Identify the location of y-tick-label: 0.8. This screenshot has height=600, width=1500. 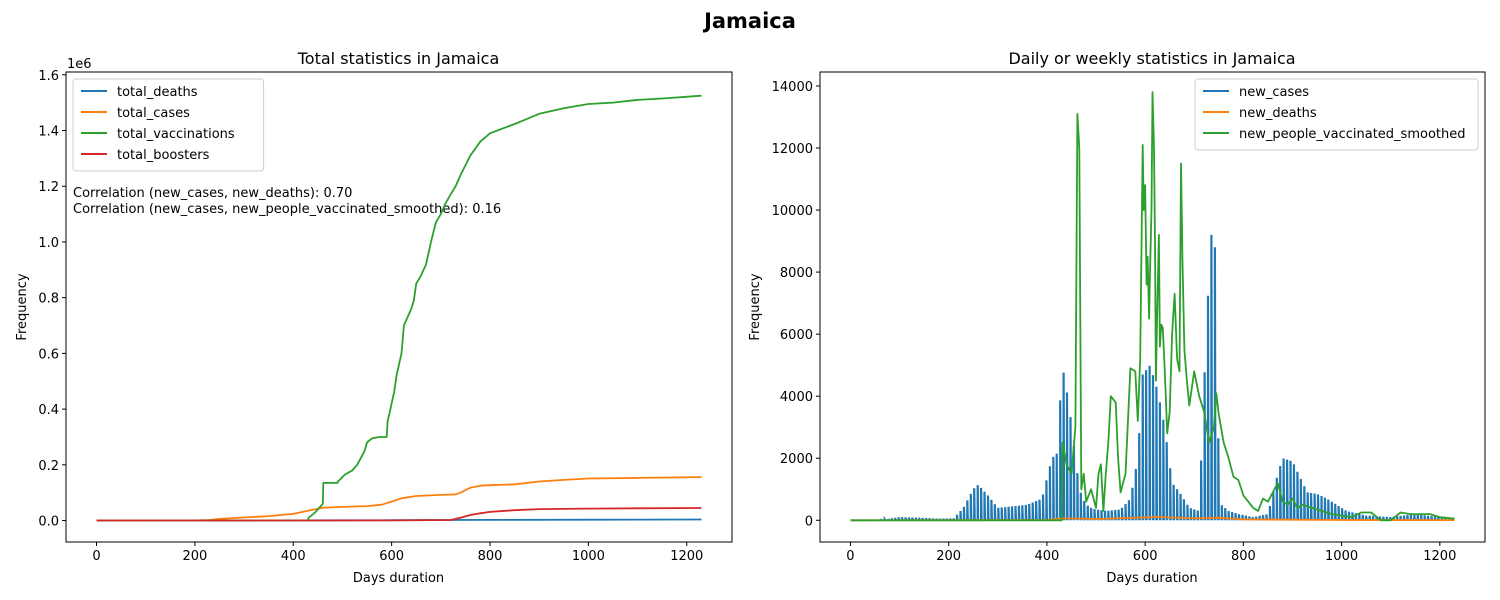
(48, 299).